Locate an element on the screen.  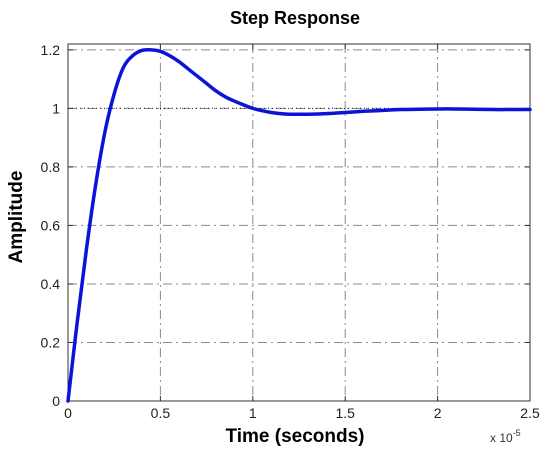
y-tick-labels: 0 0.2 0.4 0.6 0.8 1 1.2 is located at coordinates (51, 225).